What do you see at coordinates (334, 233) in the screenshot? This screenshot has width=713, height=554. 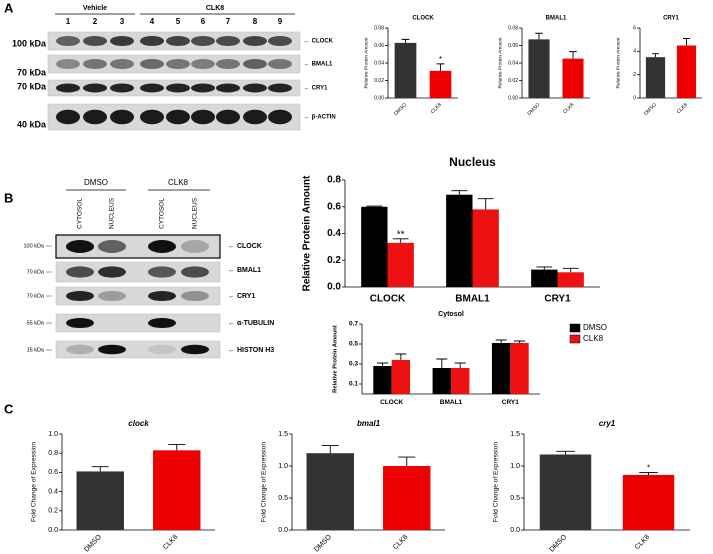 I see `y-tick-label: 0.4` at bounding box center [334, 233].